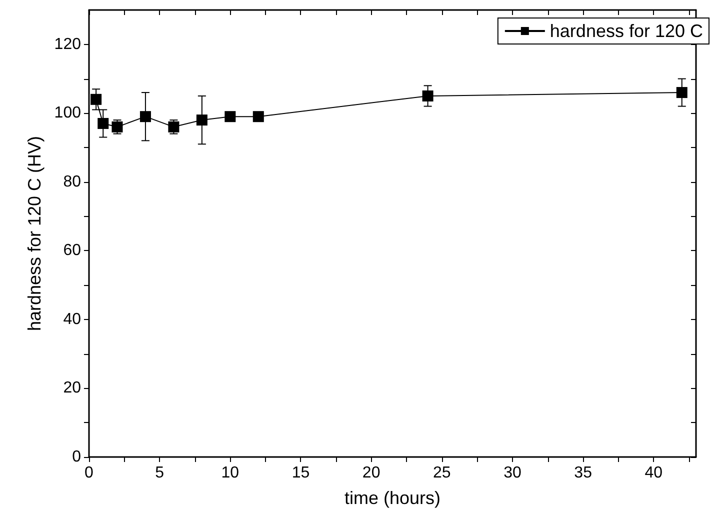 The height and width of the screenshot is (530, 713). I want to click on x-tick-label: 0, so click(89, 473).